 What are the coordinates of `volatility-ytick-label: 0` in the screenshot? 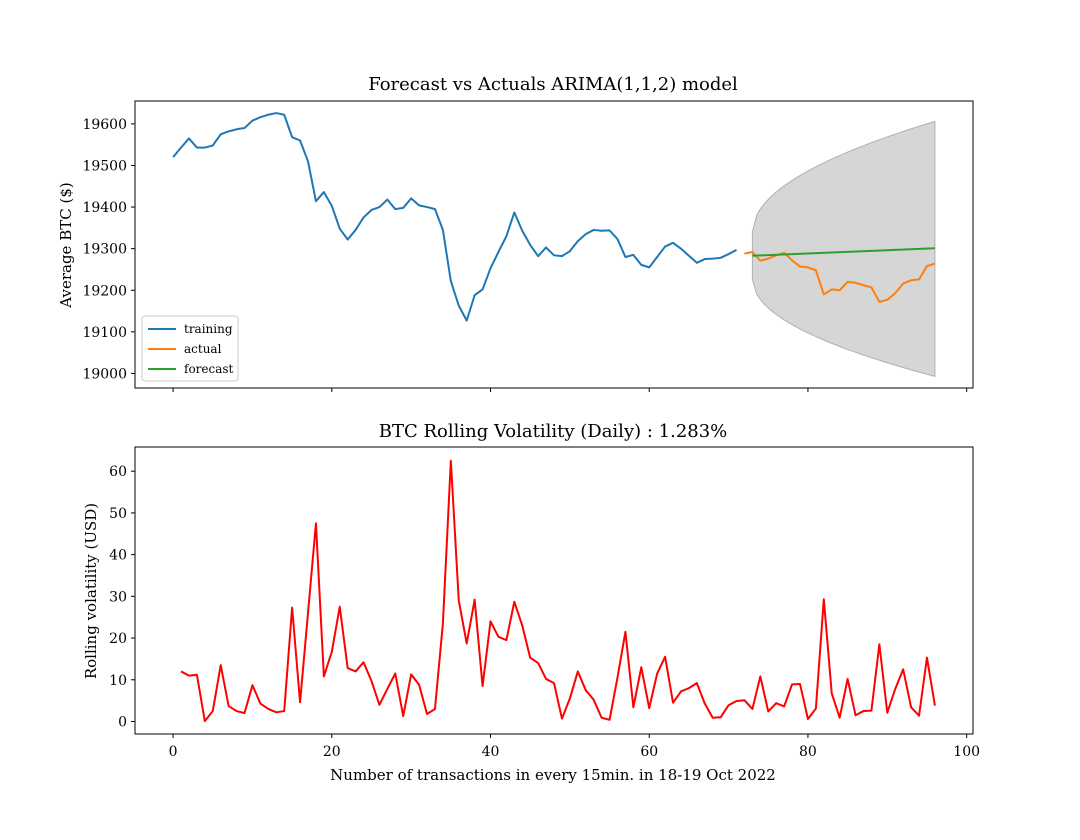 It's located at (122, 722).